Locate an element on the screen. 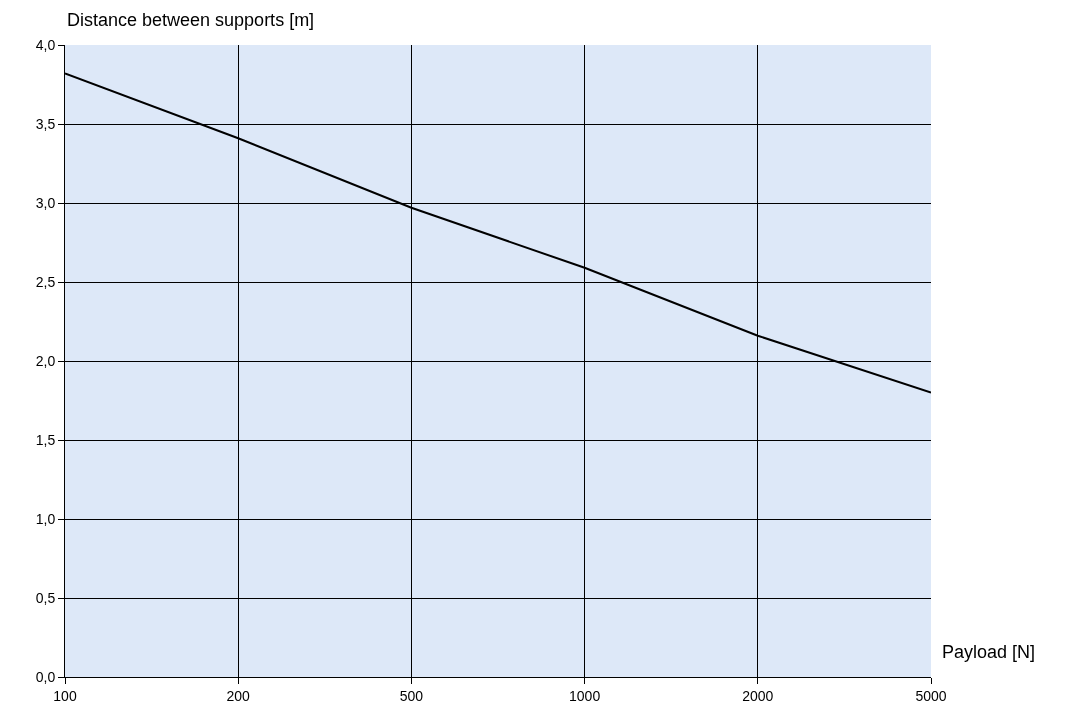 The height and width of the screenshot is (722, 1086). y-tick-label: 3,5 is located at coordinates (45, 123).